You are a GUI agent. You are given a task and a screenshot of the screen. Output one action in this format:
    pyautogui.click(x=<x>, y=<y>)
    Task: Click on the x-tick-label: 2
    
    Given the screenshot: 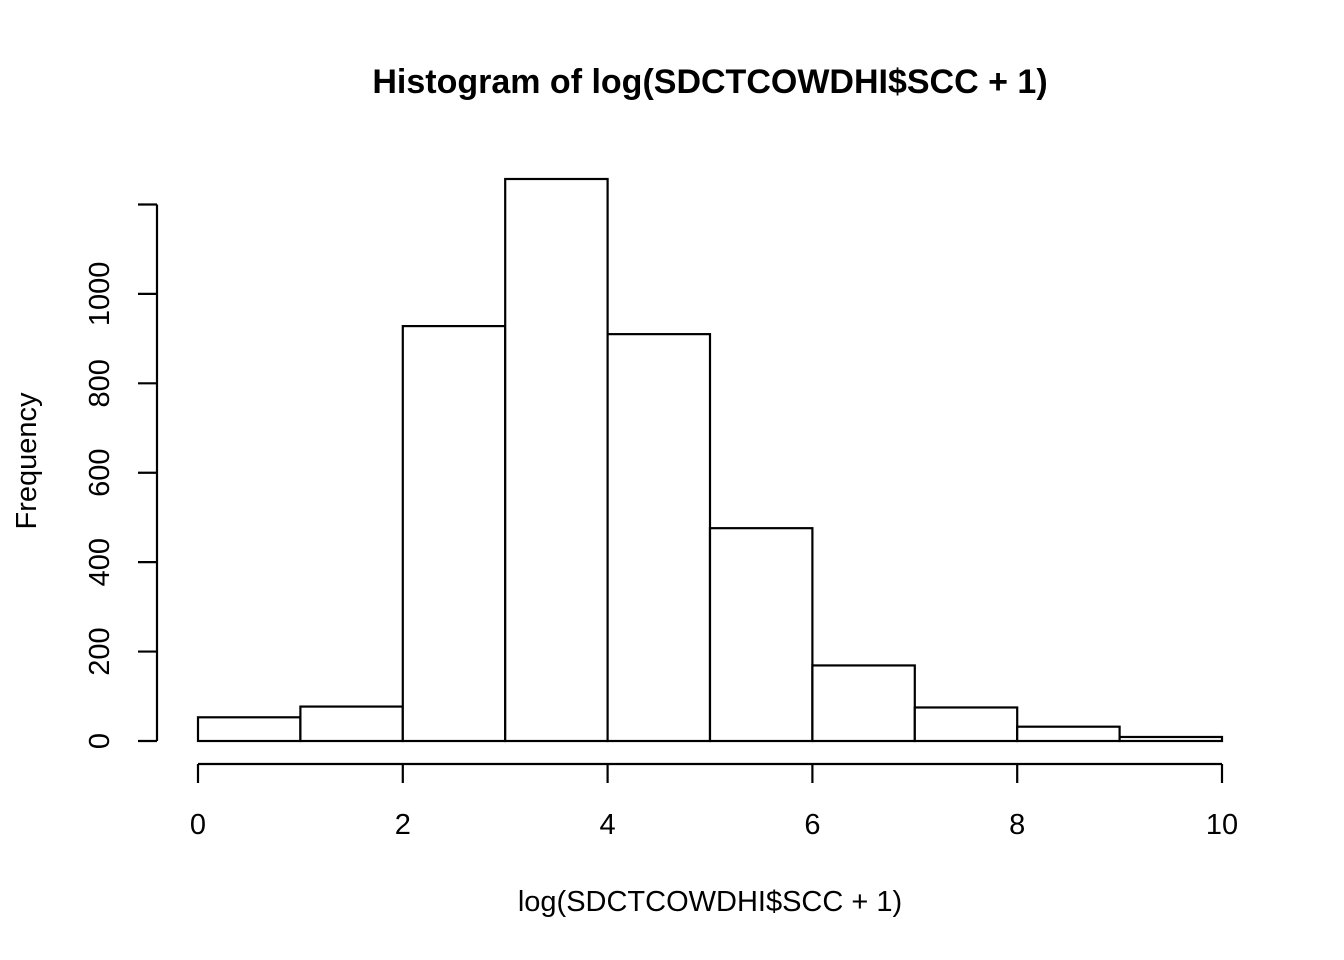 What is the action you would take?
    pyautogui.click(x=403, y=825)
    